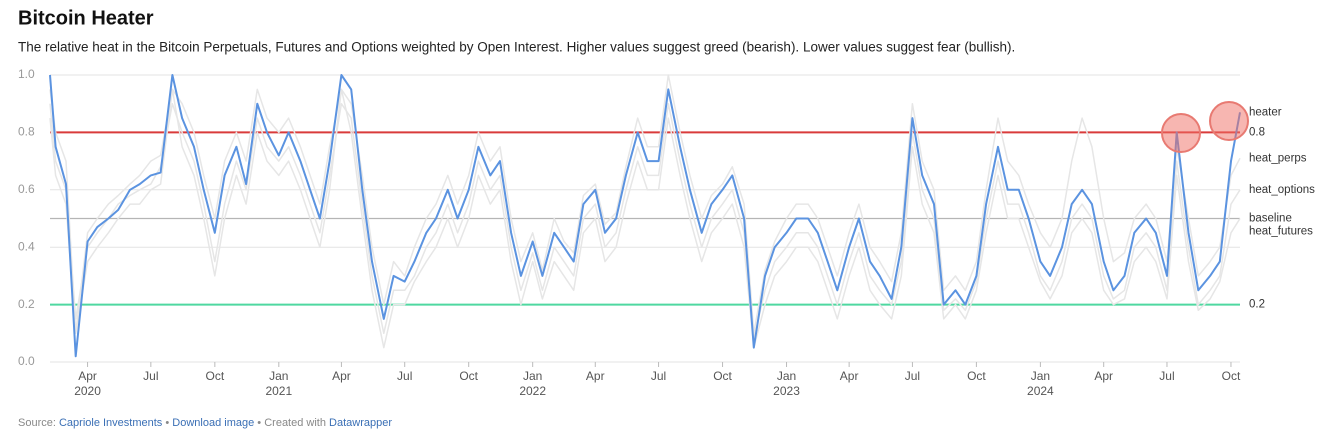 The height and width of the screenshot is (440, 1328). What do you see at coordinates (26, 74) in the screenshot?
I see `y-tick-label: 1.0` at bounding box center [26, 74].